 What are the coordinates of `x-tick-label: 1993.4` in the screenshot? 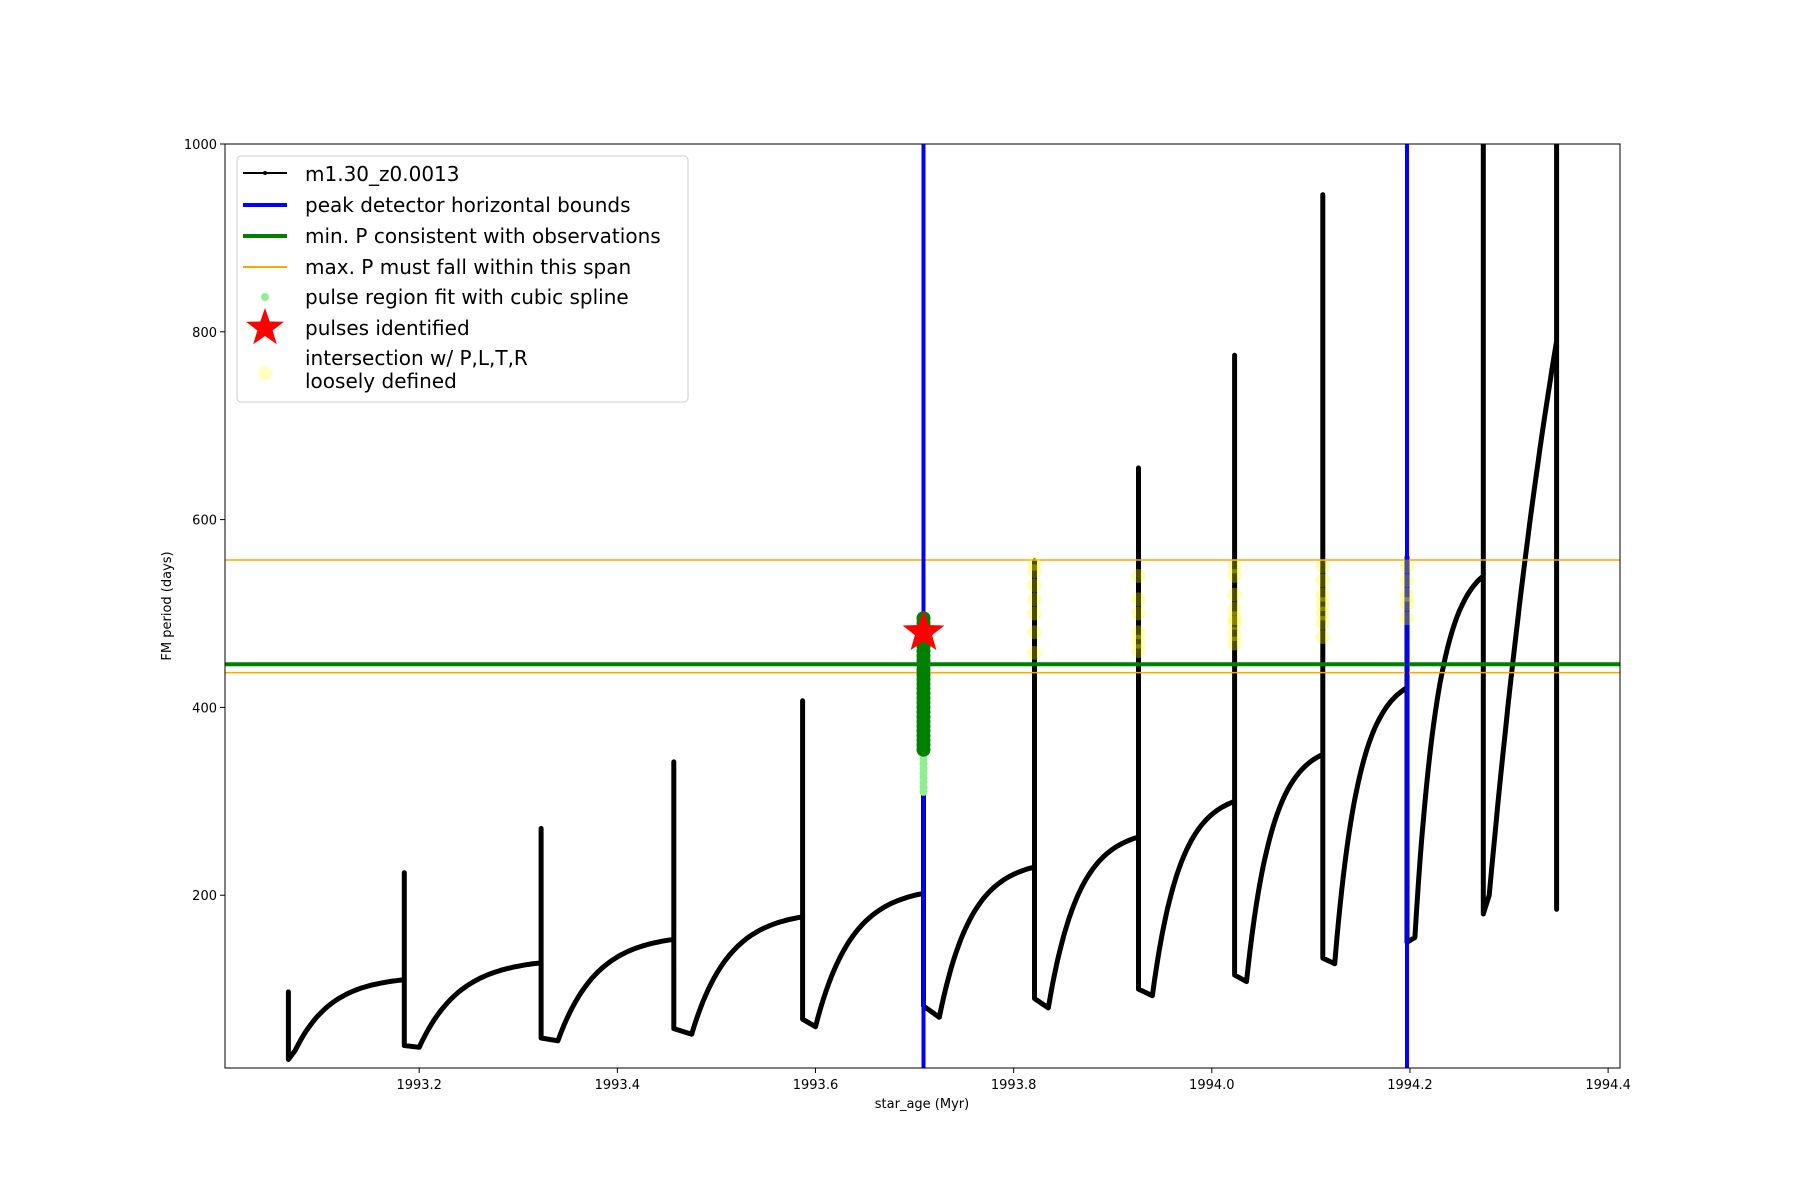 It's located at (618, 1085).